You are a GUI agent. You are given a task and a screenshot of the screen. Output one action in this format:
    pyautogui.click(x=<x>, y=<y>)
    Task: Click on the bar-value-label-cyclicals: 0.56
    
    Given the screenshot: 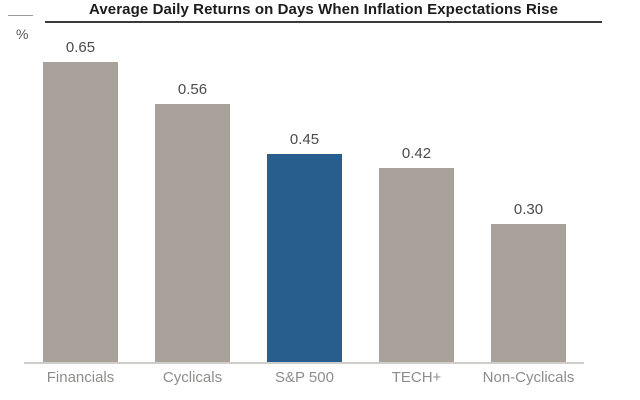 What is the action you would take?
    pyautogui.click(x=192, y=89)
    